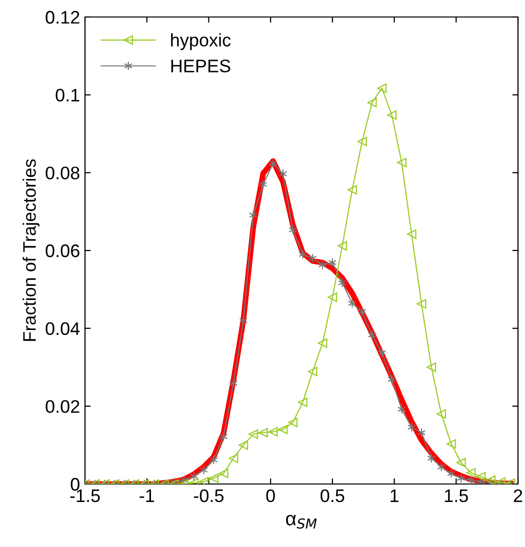 The height and width of the screenshot is (547, 525). Describe the element at coordinates (75, 484) in the screenshot. I see `y-tick-label: 0` at that location.